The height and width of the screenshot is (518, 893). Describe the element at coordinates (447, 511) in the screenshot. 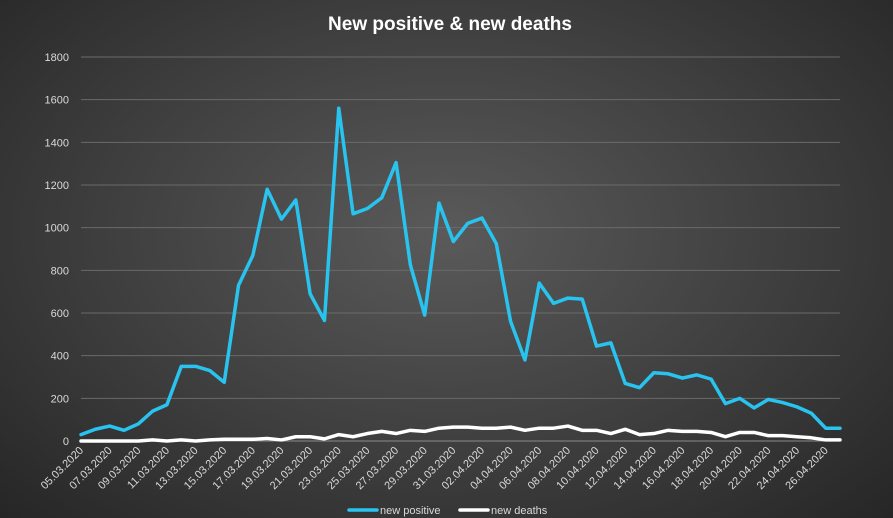

I see `legend: new positive new deaths` at that location.